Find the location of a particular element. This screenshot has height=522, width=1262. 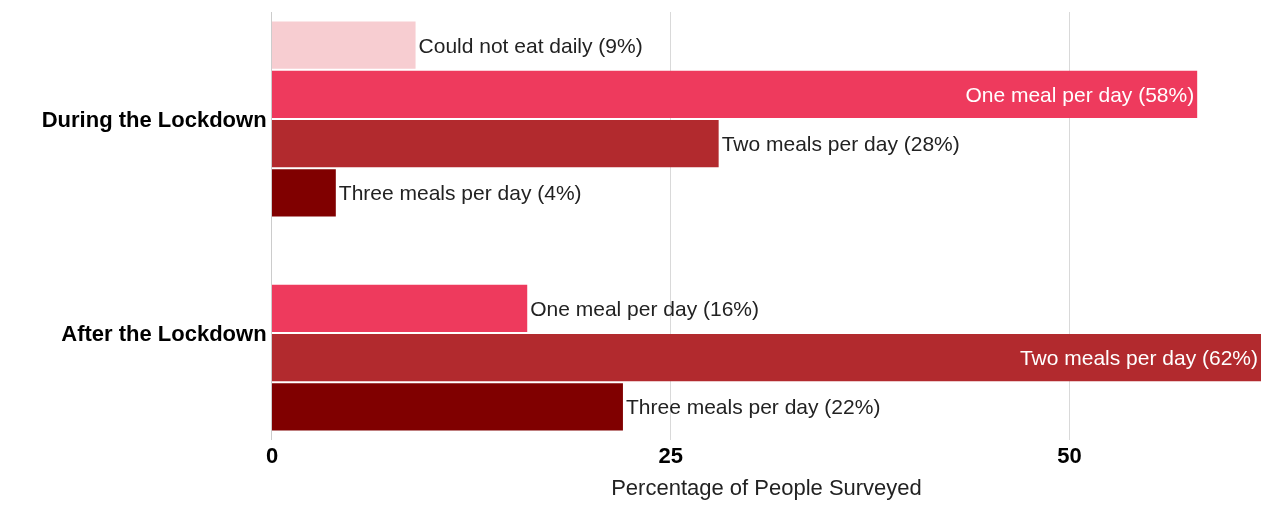

x-tick-label: 50 is located at coordinates (1069, 455).